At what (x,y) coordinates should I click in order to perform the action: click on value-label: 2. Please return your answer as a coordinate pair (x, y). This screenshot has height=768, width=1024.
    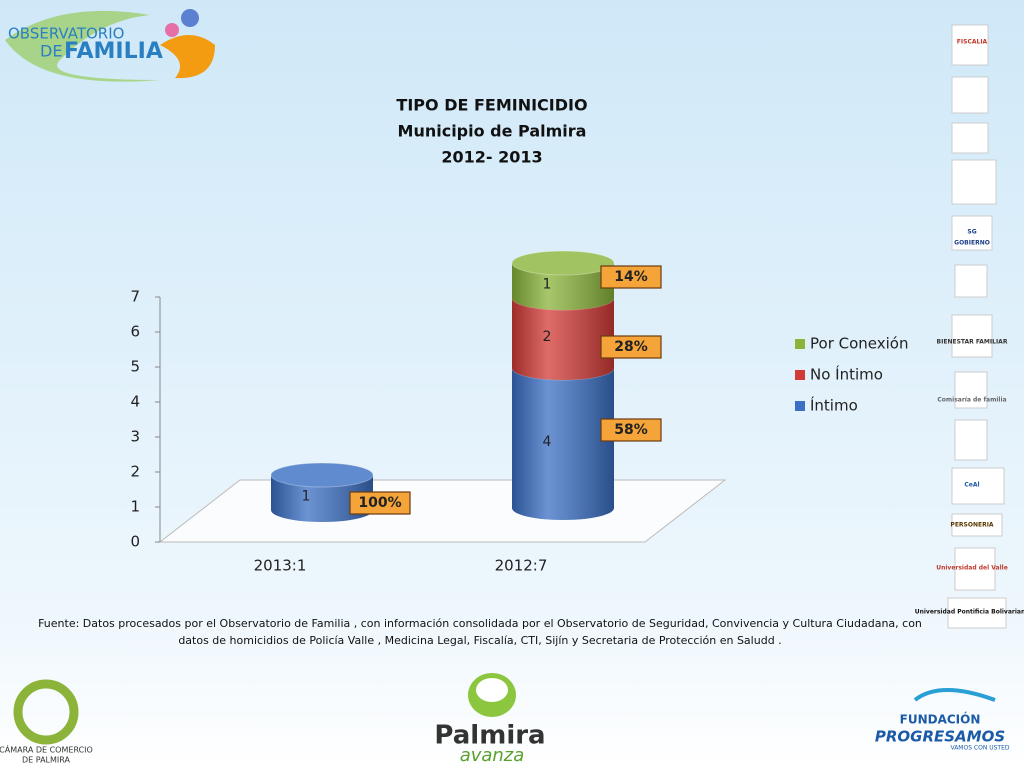
    Looking at the image, I should click on (547, 337).